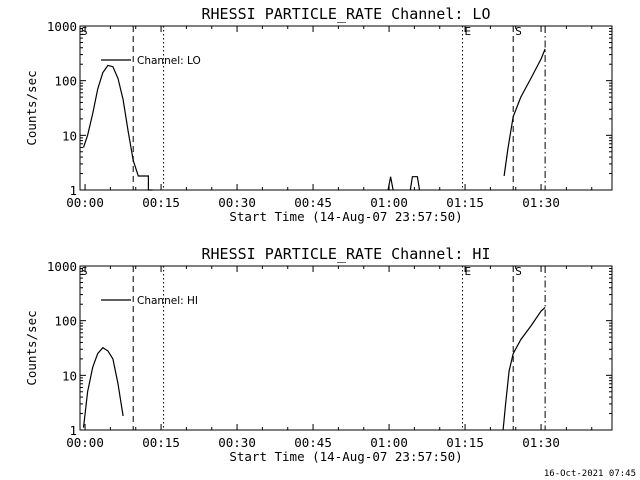 The height and width of the screenshot is (480, 640). Describe the element at coordinates (167, 301) in the screenshot. I see `legend-label: Channel: HI` at that location.